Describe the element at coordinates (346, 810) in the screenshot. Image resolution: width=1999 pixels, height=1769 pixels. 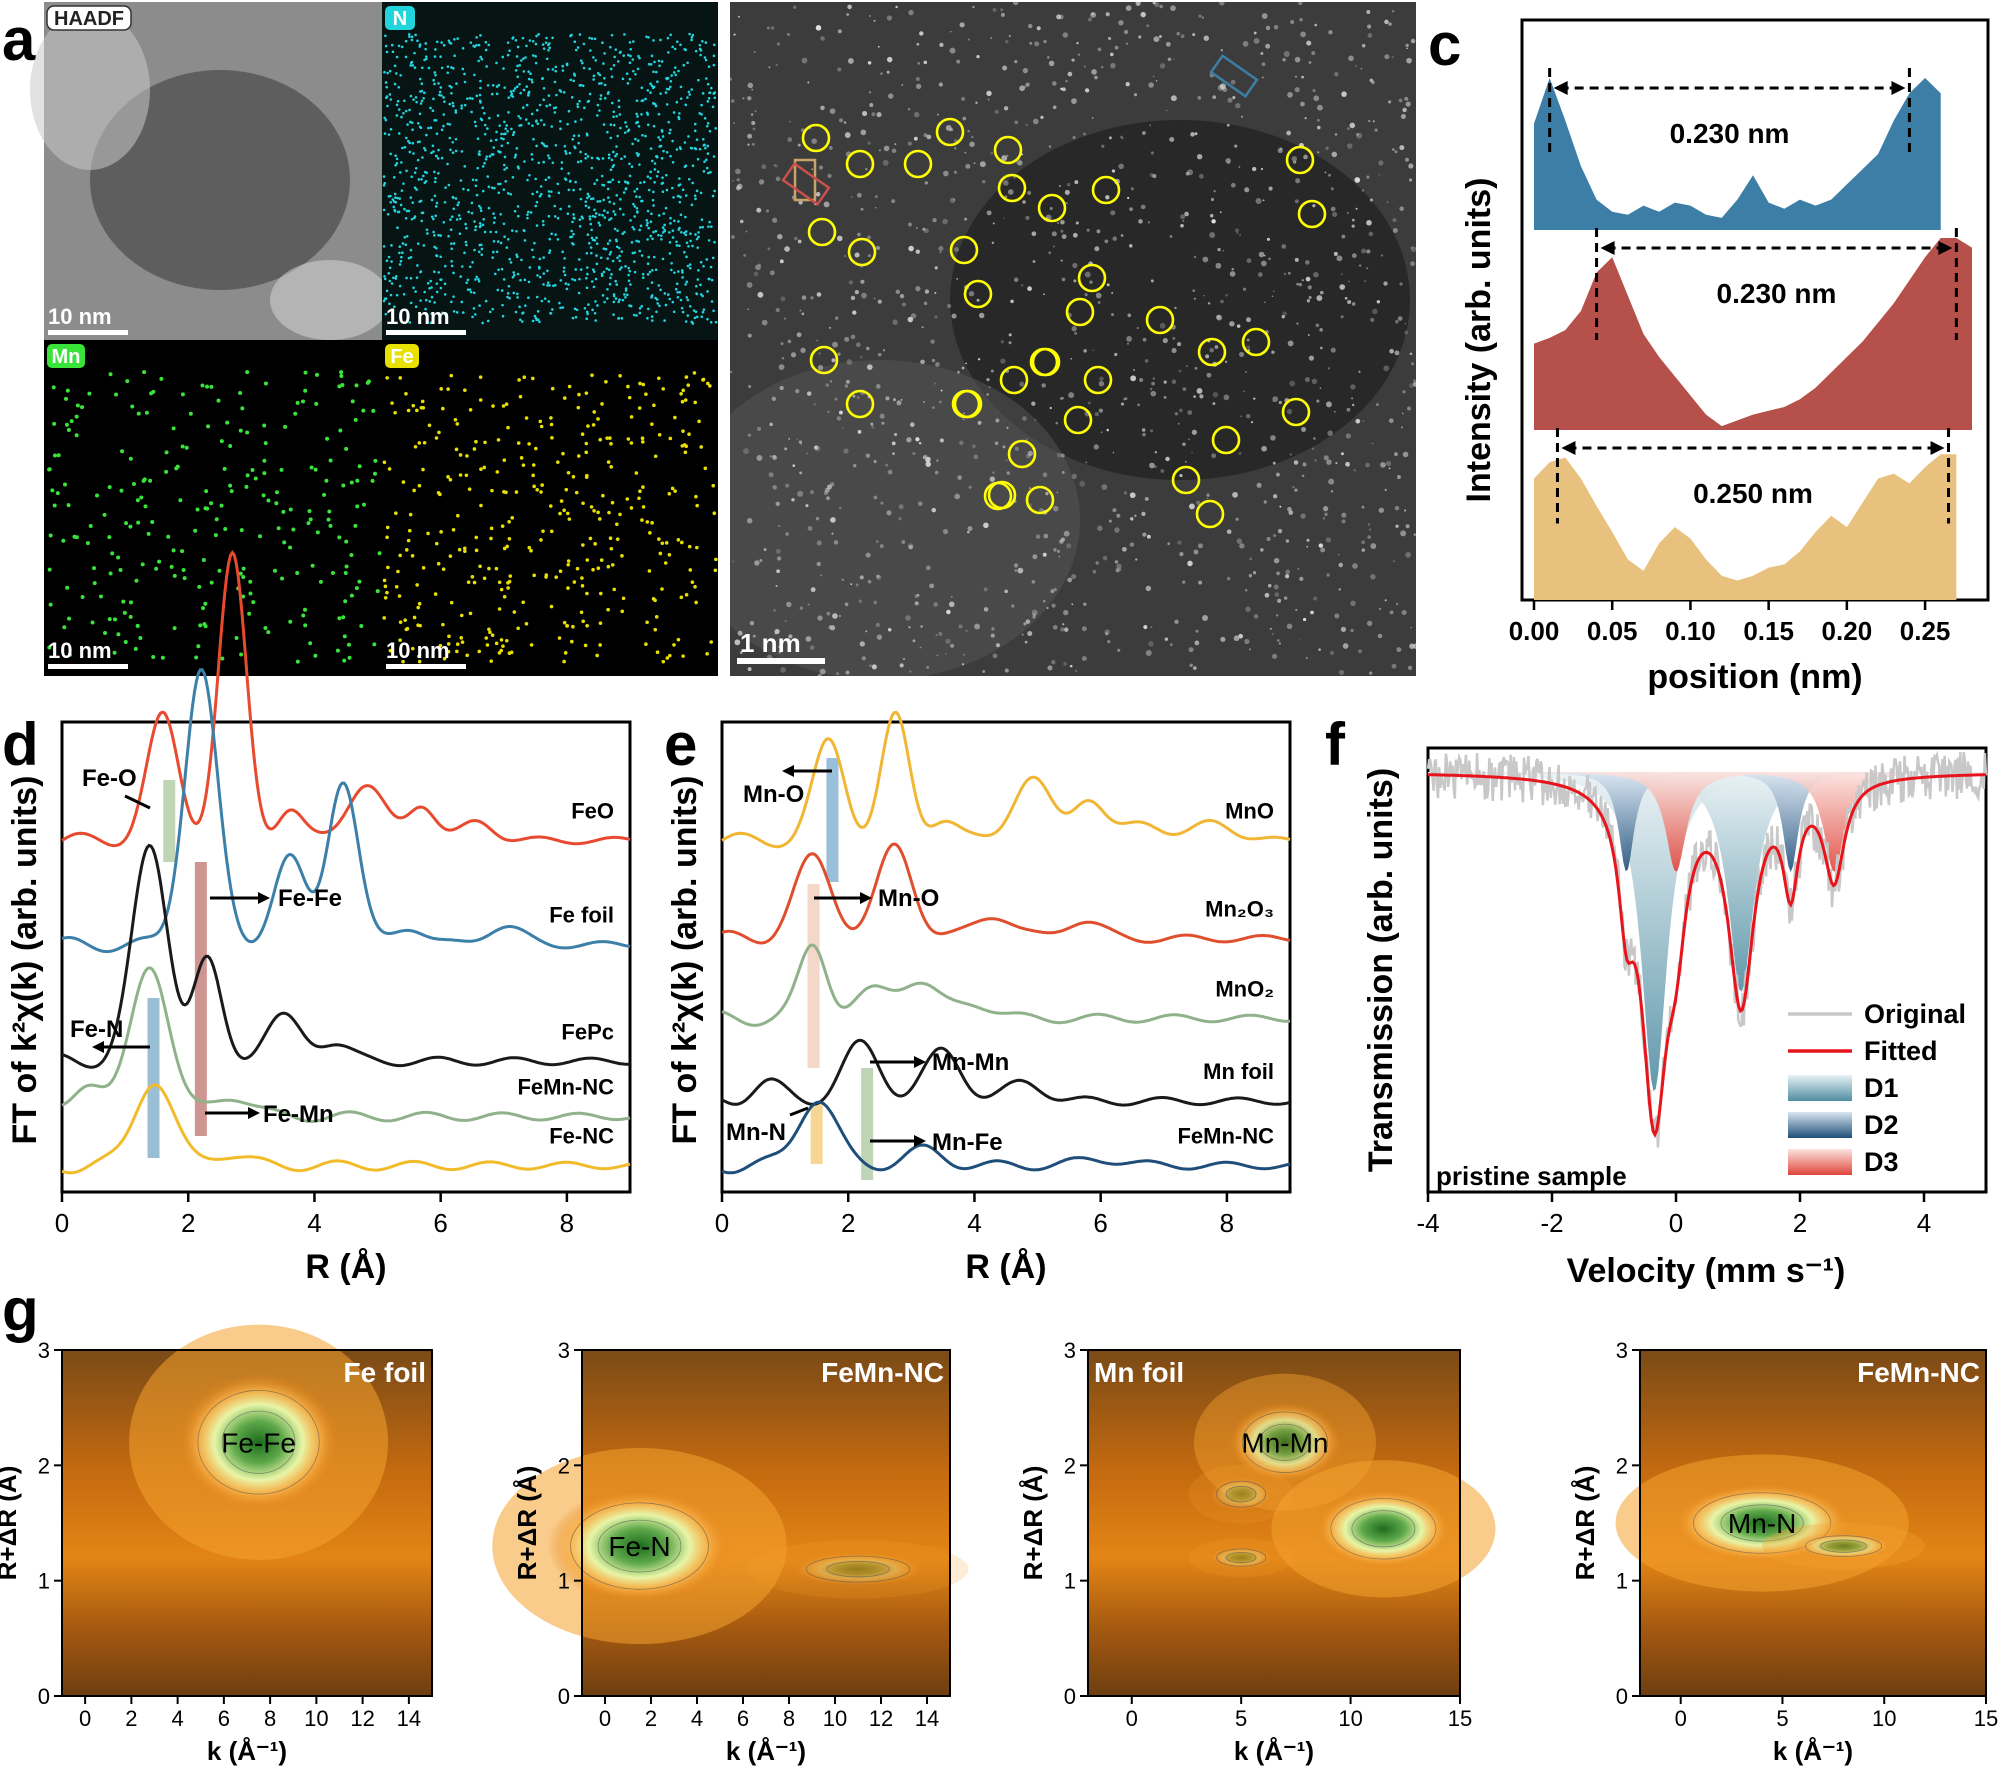
I see `spectrum-Fe foil` at that location.